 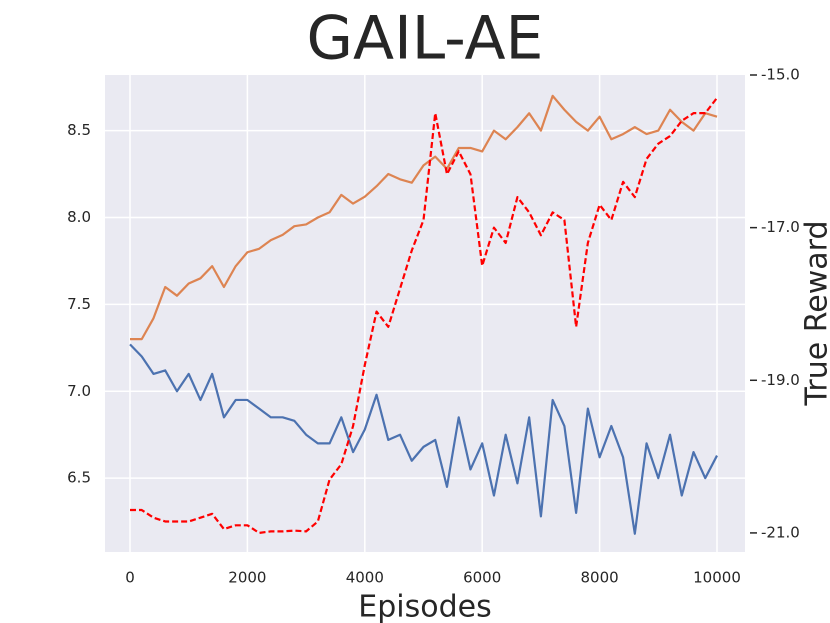 I want to click on y2-tick-label: -21.0, so click(x=780, y=532).